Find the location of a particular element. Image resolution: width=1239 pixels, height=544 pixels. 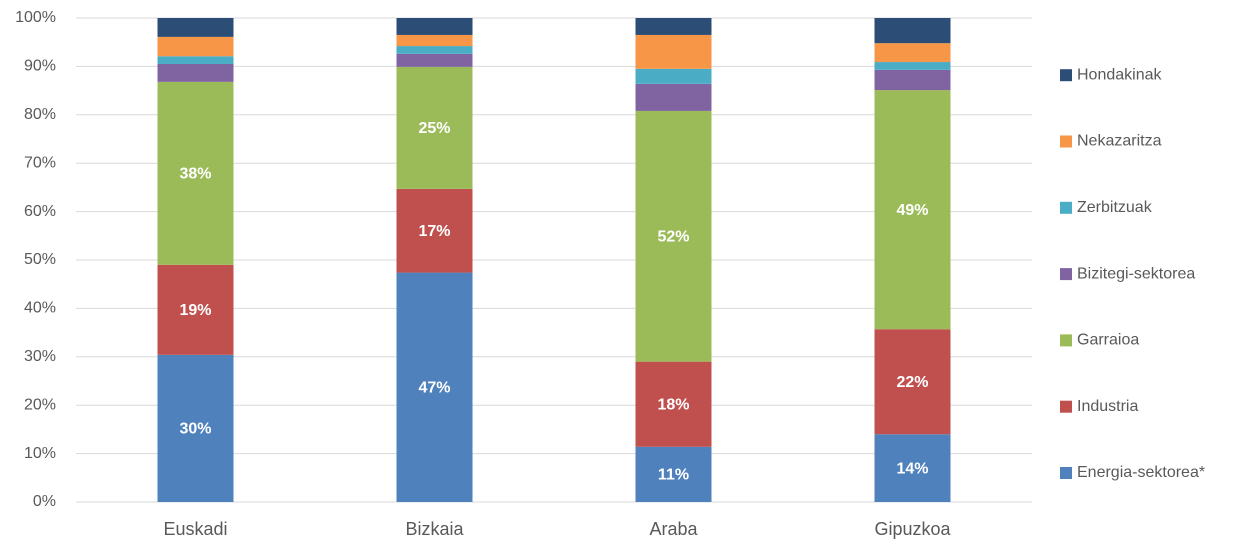

data-label: 30% is located at coordinates (195, 429).